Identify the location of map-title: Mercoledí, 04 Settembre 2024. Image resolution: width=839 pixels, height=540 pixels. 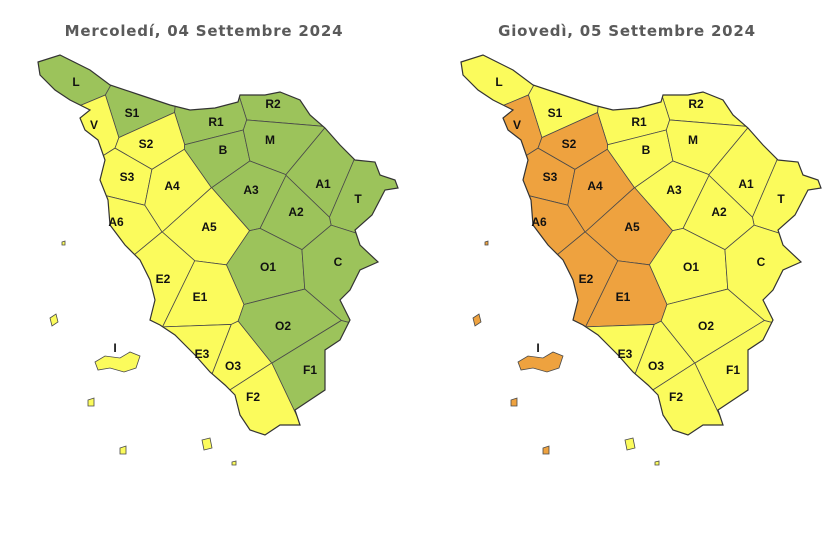
(204, 31).